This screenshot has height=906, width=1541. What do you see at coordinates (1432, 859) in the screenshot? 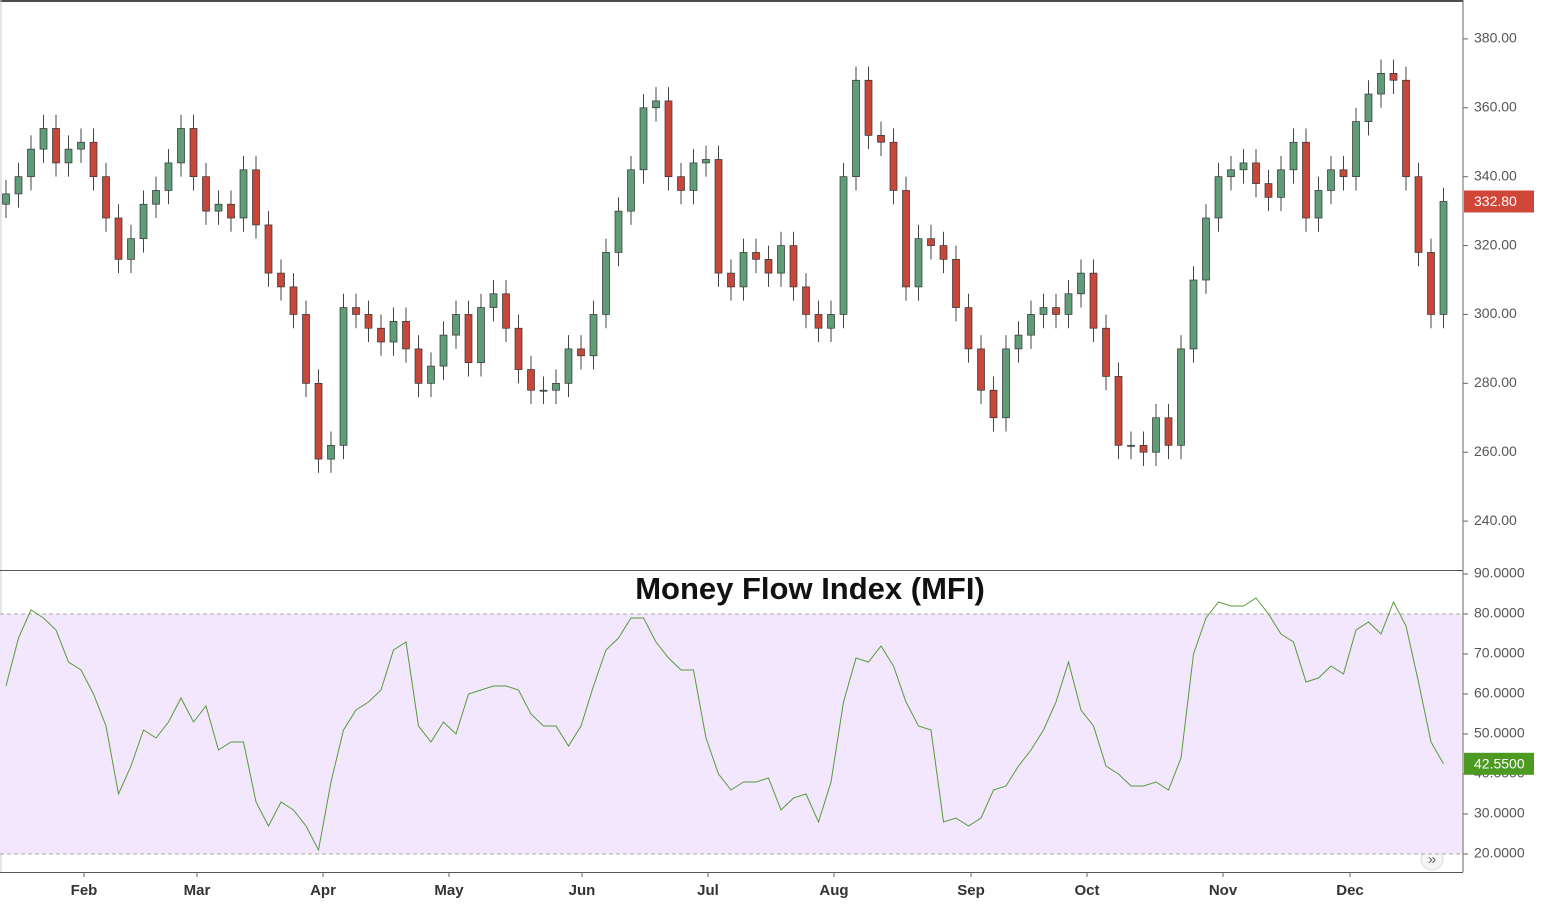
I see `scroll-icon: »` at bounding box center [1432, 859].